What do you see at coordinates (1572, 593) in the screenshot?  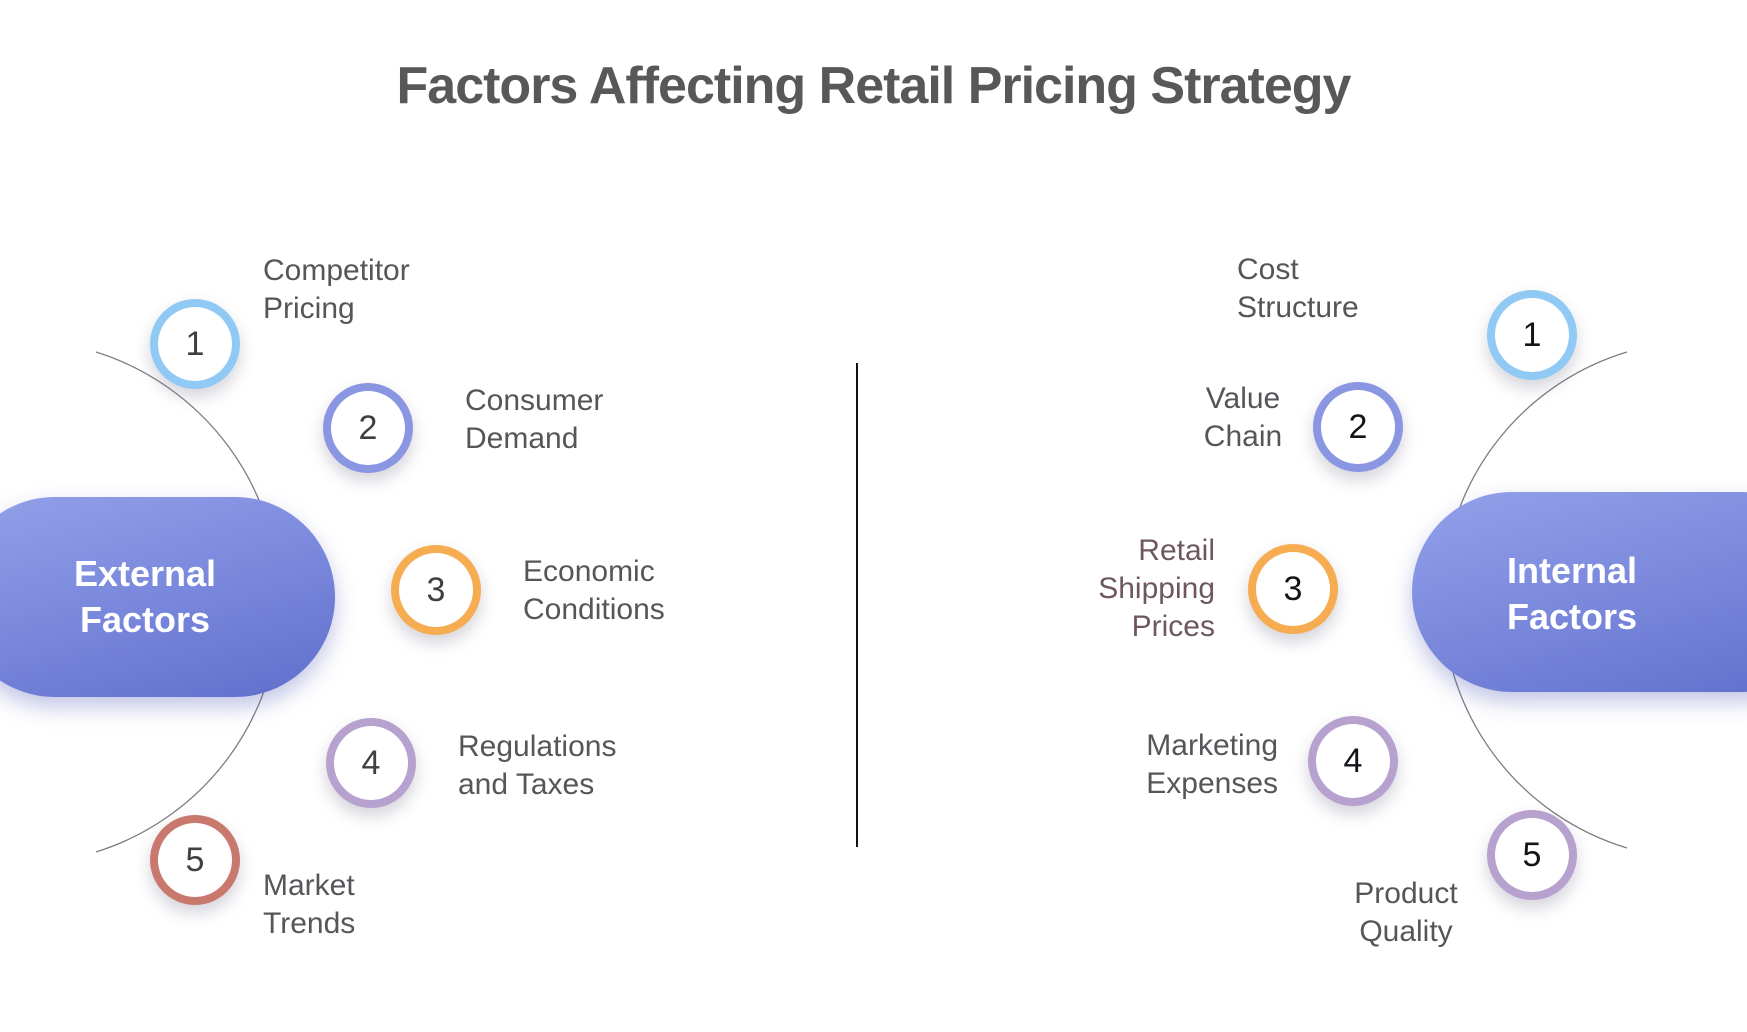 I see `internal-factors-pill-label: Internal Factors` at bounding box center [1572, 593].